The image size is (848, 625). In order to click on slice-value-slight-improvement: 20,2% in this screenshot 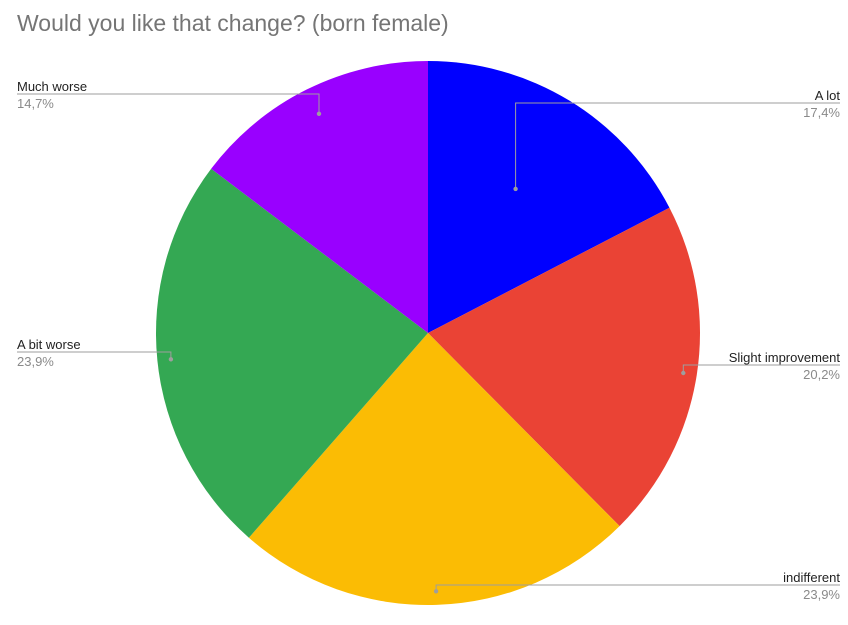, I will do `click(821, 374)`.